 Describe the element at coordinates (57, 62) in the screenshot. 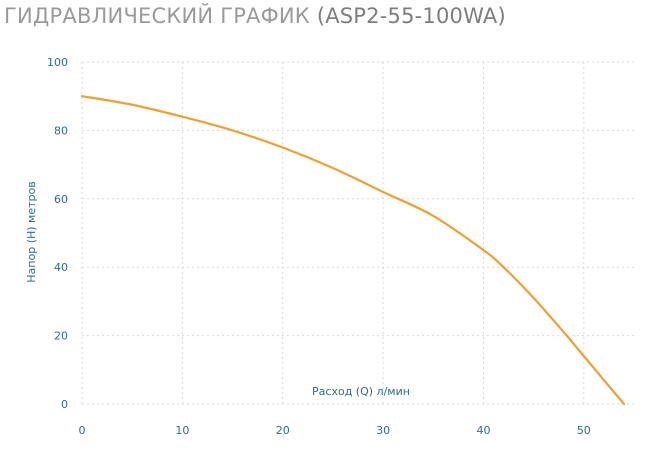

I see `y-tick-label: 100` at that location.